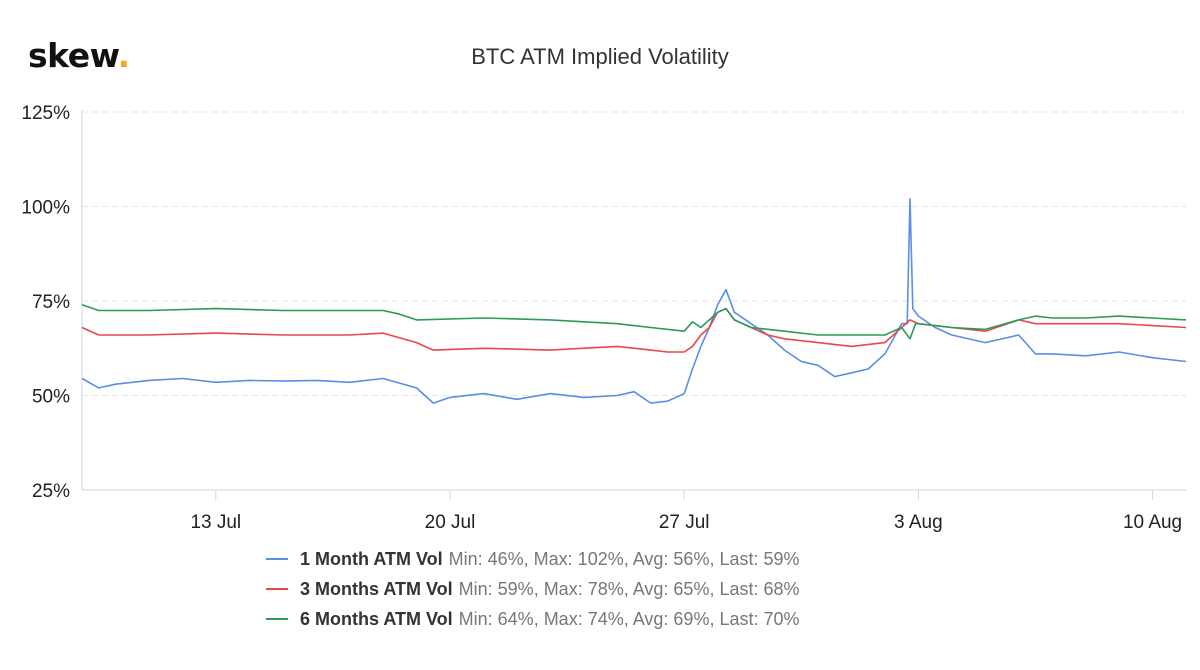  What do you see at coordinates (1152, 522) in the screenshot?
I see `x-tick-label: 10 Aug` at bounding box center [1152, 522].